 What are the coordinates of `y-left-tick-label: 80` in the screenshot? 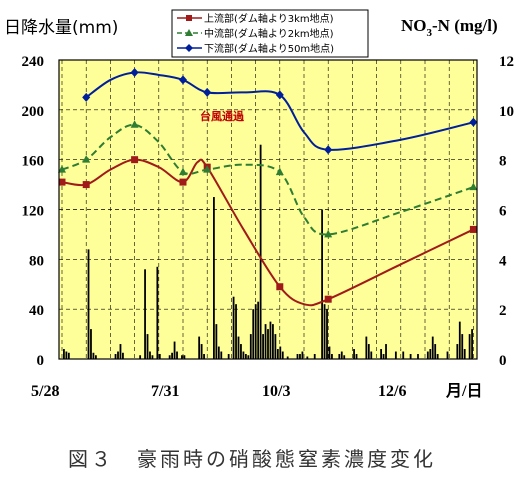 It's located at (36, 261).